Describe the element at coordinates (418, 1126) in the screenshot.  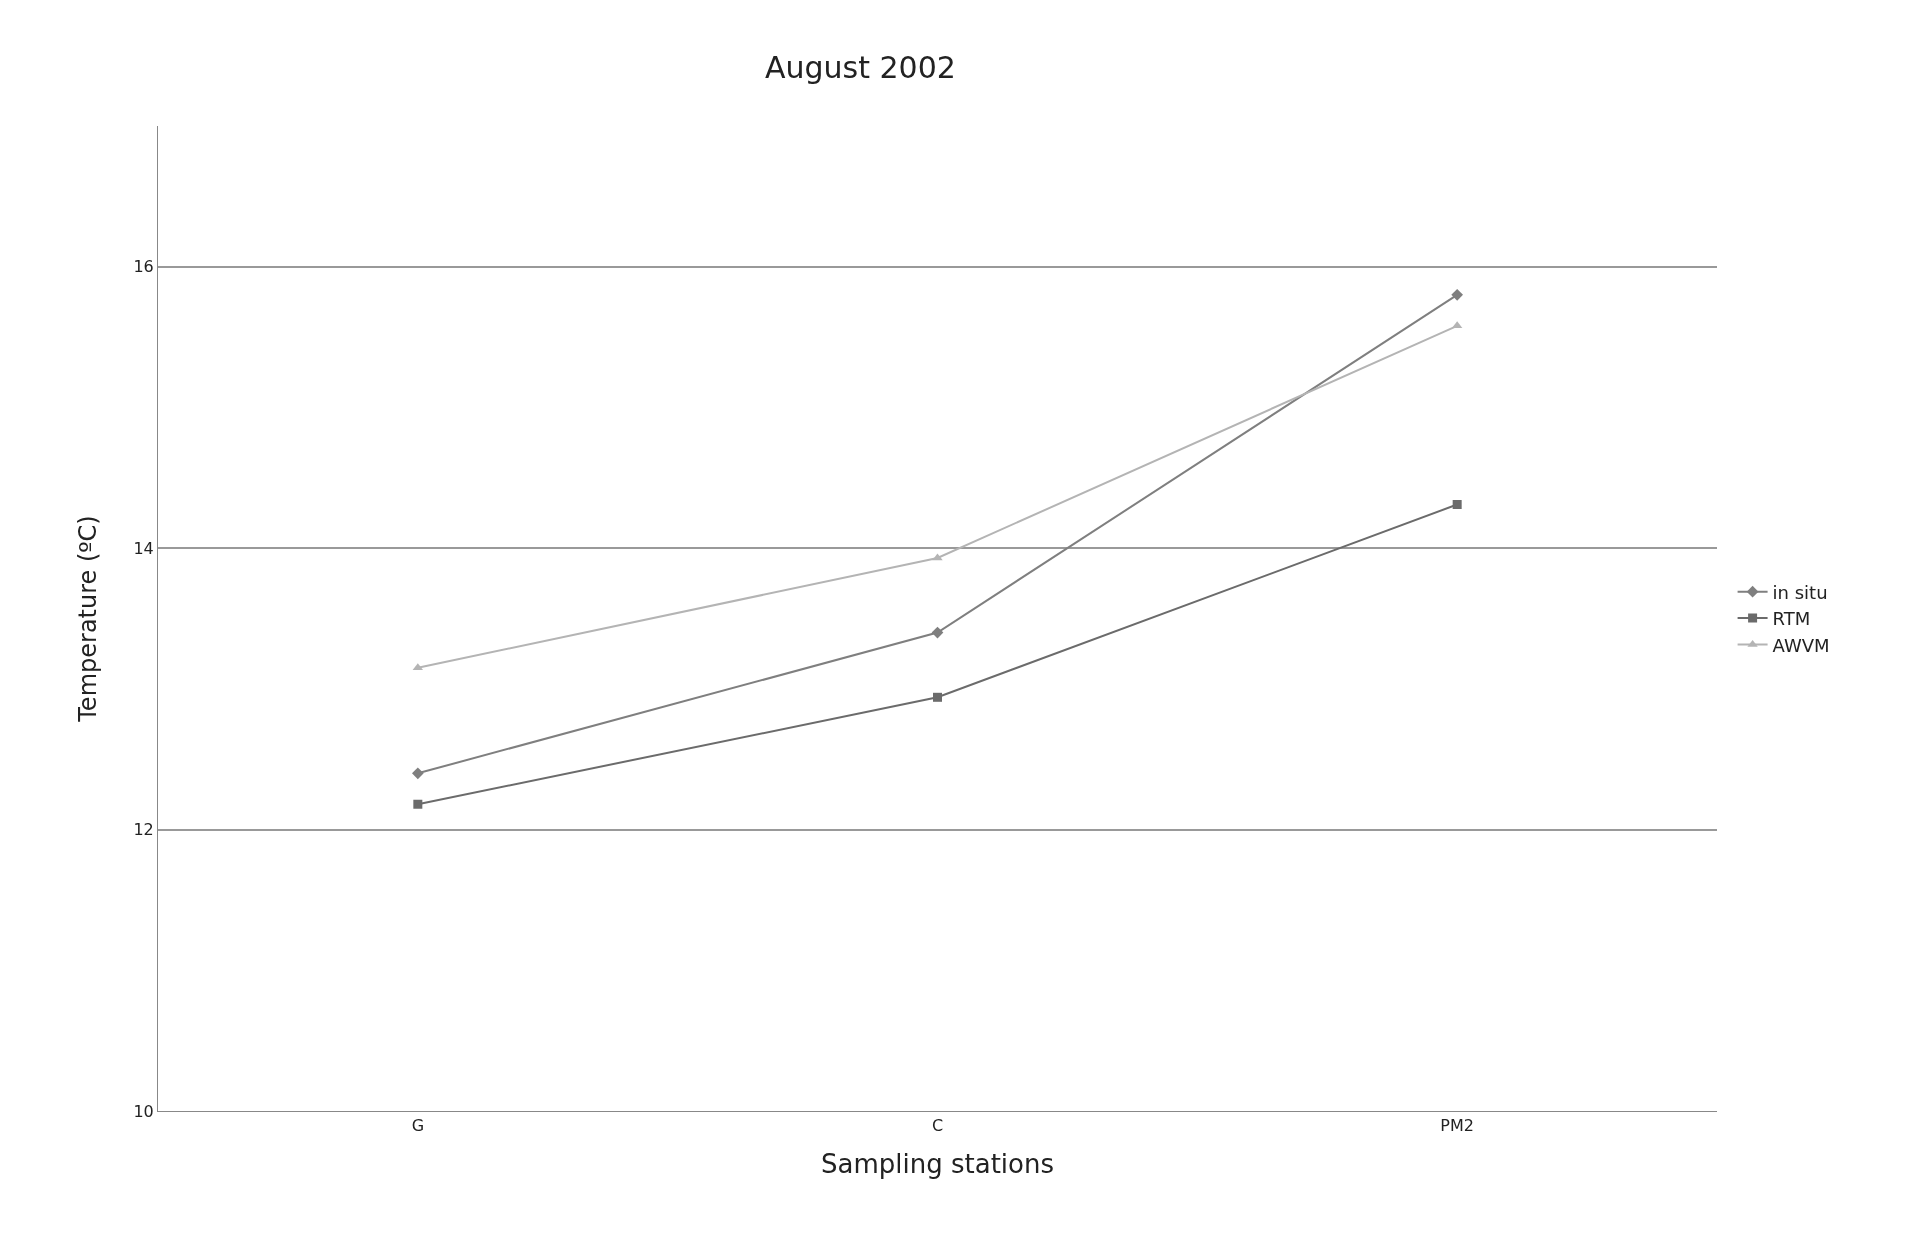
I see `x-tick-label: G` at that location.